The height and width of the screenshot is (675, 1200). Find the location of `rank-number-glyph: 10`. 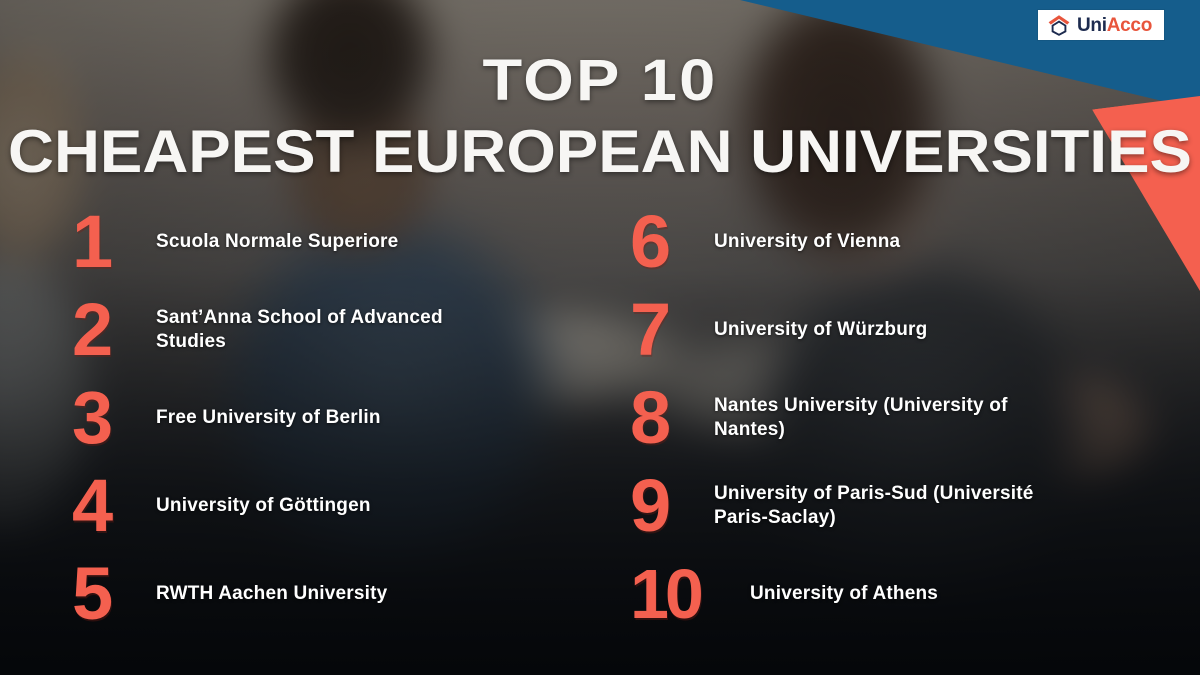

rank-number-glyph: 10 is located at coordinates (667, 593).